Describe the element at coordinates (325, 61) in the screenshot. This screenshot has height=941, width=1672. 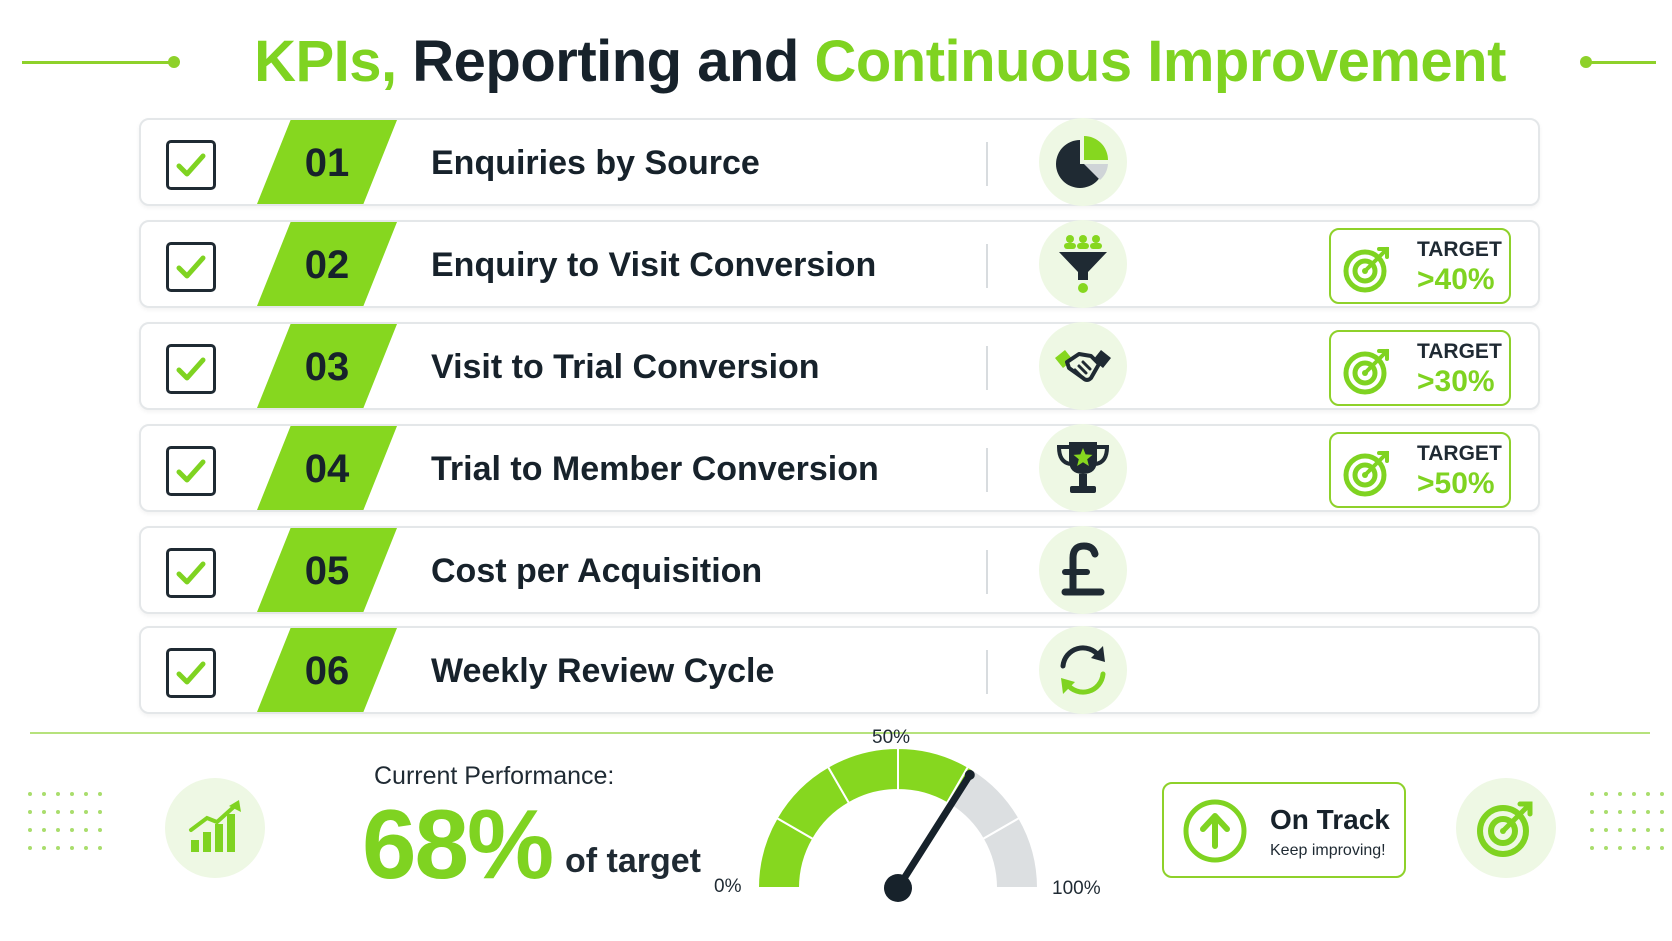
I see `title-part-1: KPIs,` at that location.